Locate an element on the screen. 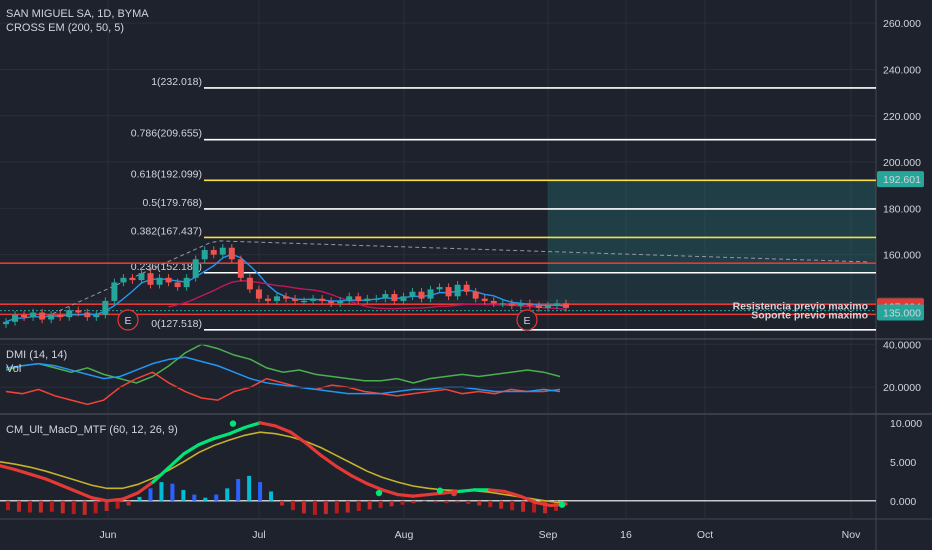 This screenshot has height=550, width=932. ema-50-line is located at coordinates (367, 295).